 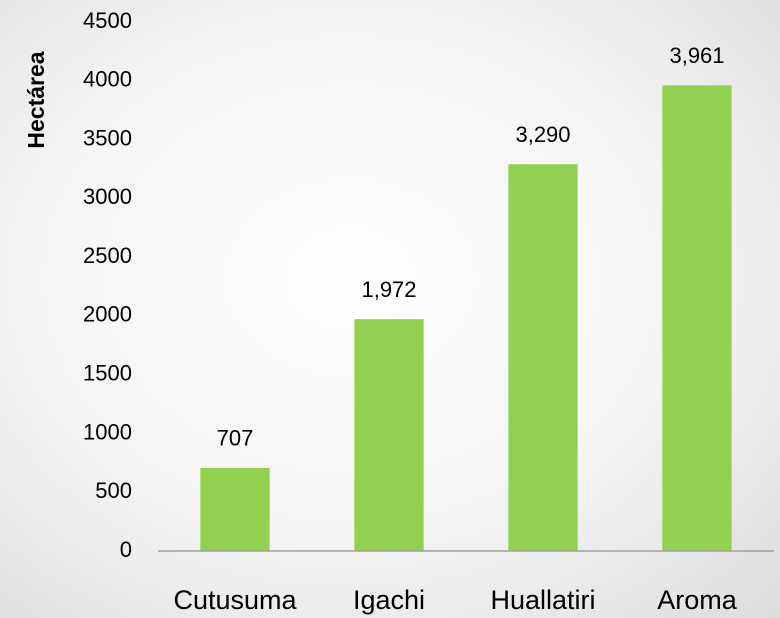 What do you see at coordinates (697, 600) in the screenshot?
I see `x-tick-label: Aroma` at bounding box center [697, 600].